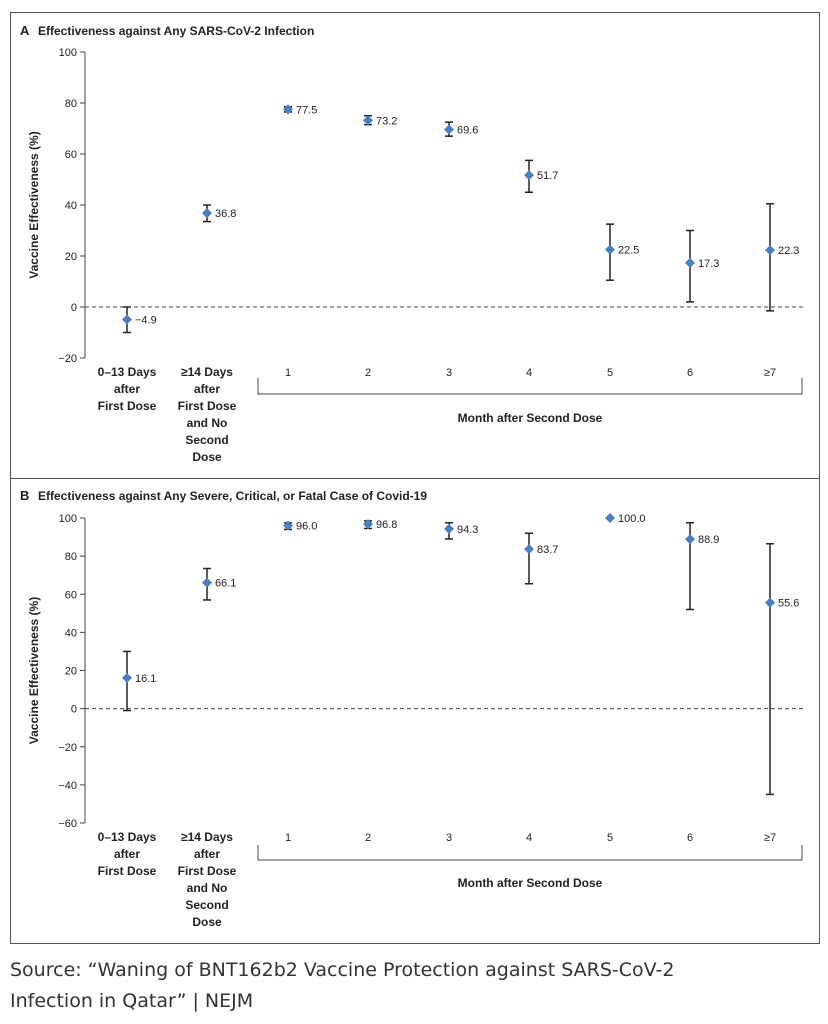 The image size is (828, 1024). What do you see at coordinates (206, 440) in the screenshot?
I see `panel-a-category-label: Second` at bounding box center [206, 440].